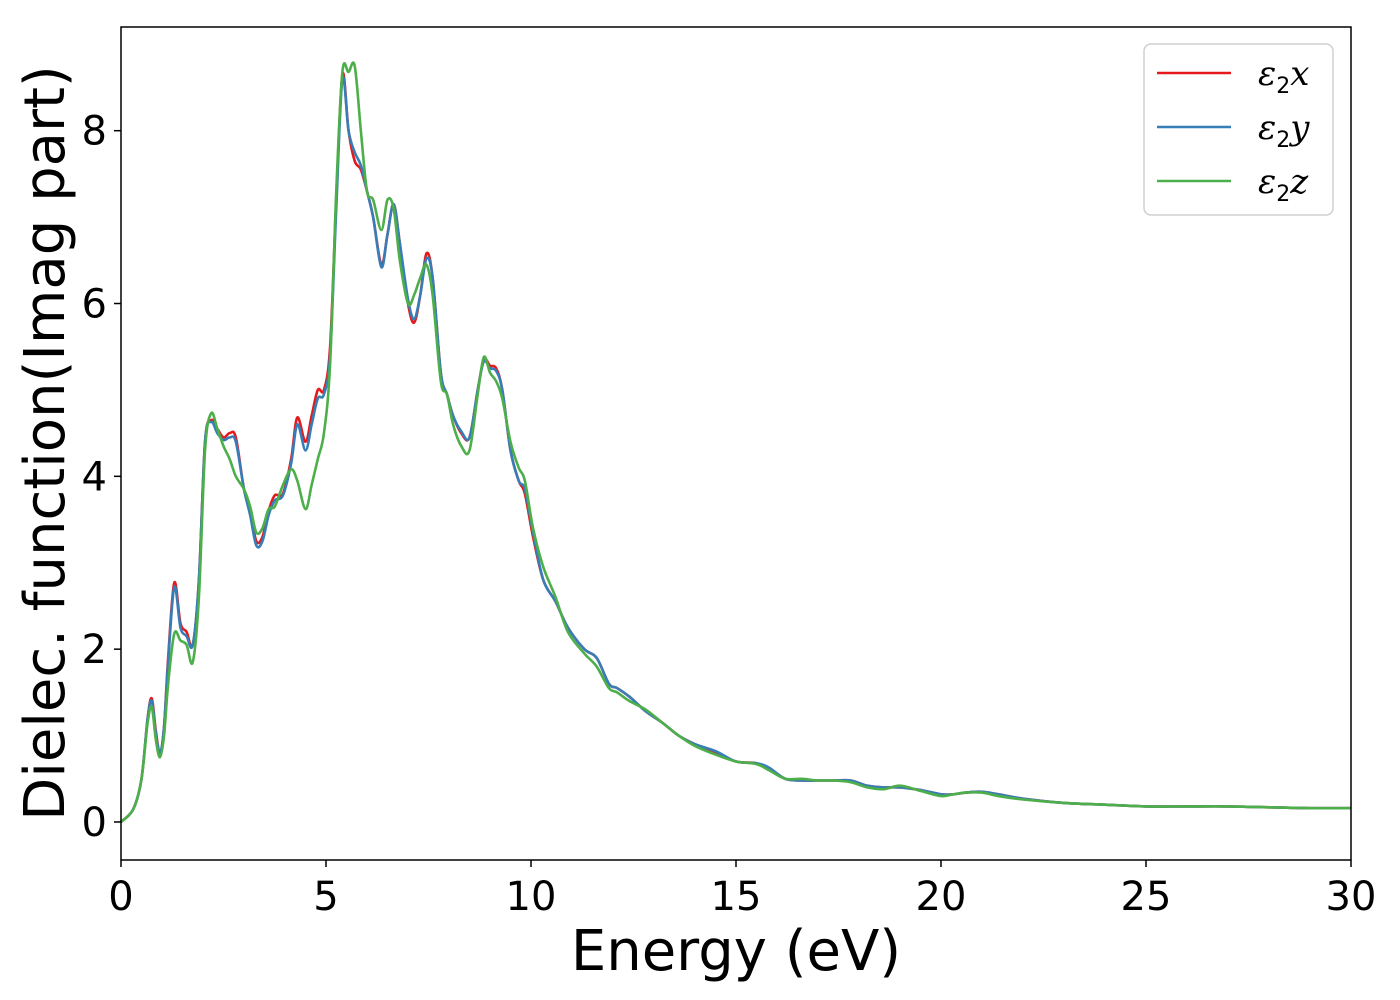  Describe the element at coordinates (531, 897) in the screenshot. I see `x-tick-label: 10` at that location.